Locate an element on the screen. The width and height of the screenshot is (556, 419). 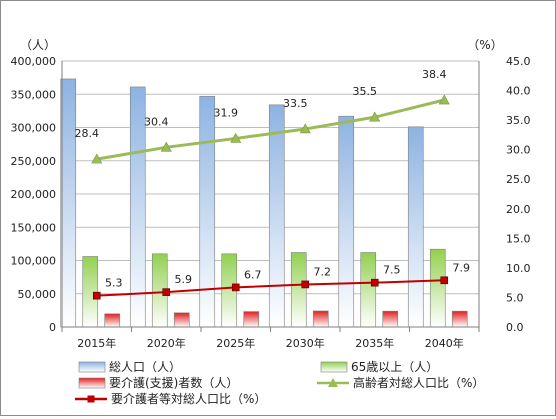
data-label: 31.9 is located at coordinates (226, 112).